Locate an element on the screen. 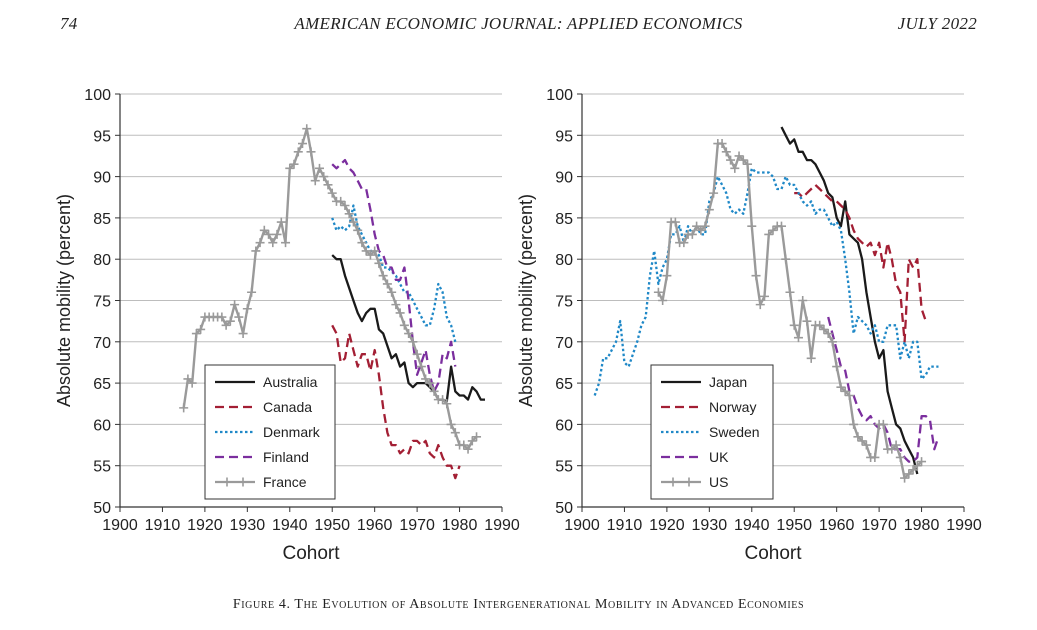  legend-label-japan: Japan is located at coordinates (728, 382).